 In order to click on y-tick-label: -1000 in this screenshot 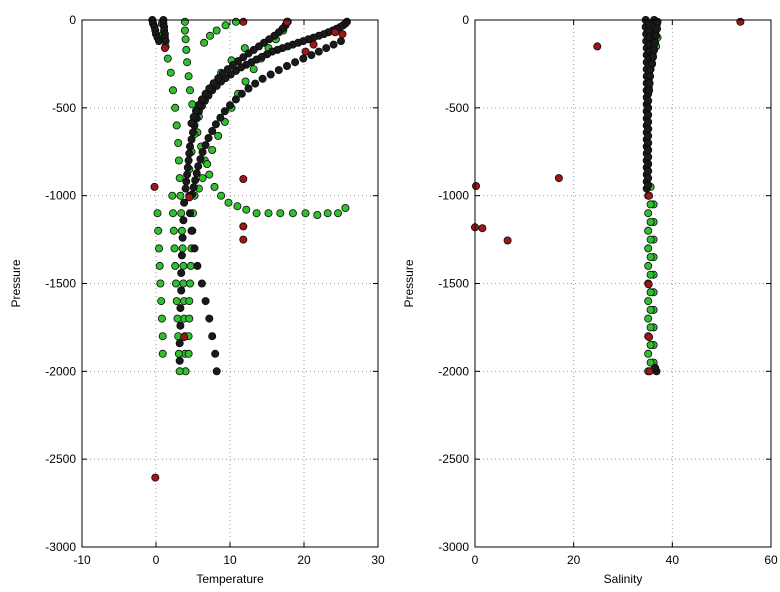, I will do `click(453, 196)`.